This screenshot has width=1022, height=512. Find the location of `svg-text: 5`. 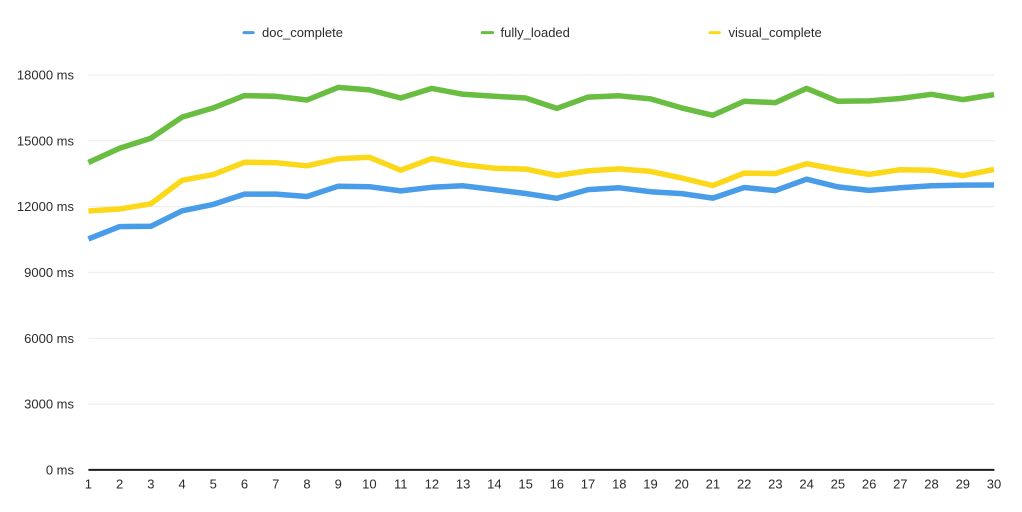

svg-text: 5 is located at coordinates (213, 484).